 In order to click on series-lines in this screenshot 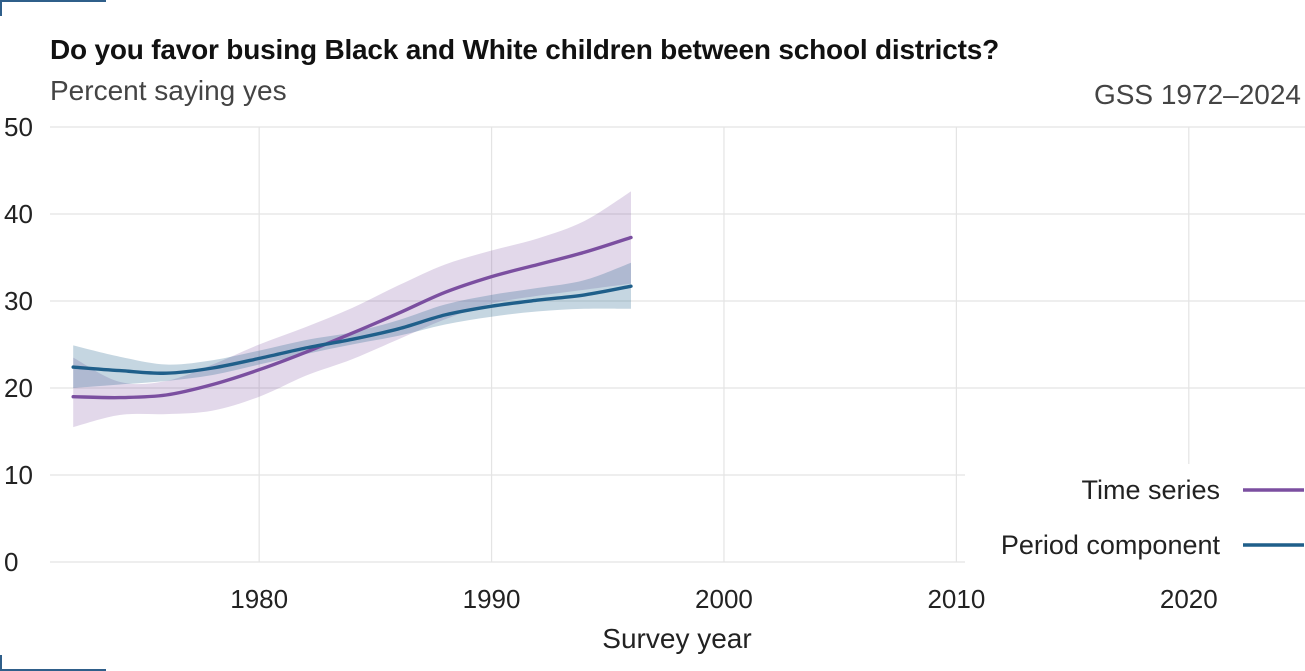, I will do `click(352, 317)`.